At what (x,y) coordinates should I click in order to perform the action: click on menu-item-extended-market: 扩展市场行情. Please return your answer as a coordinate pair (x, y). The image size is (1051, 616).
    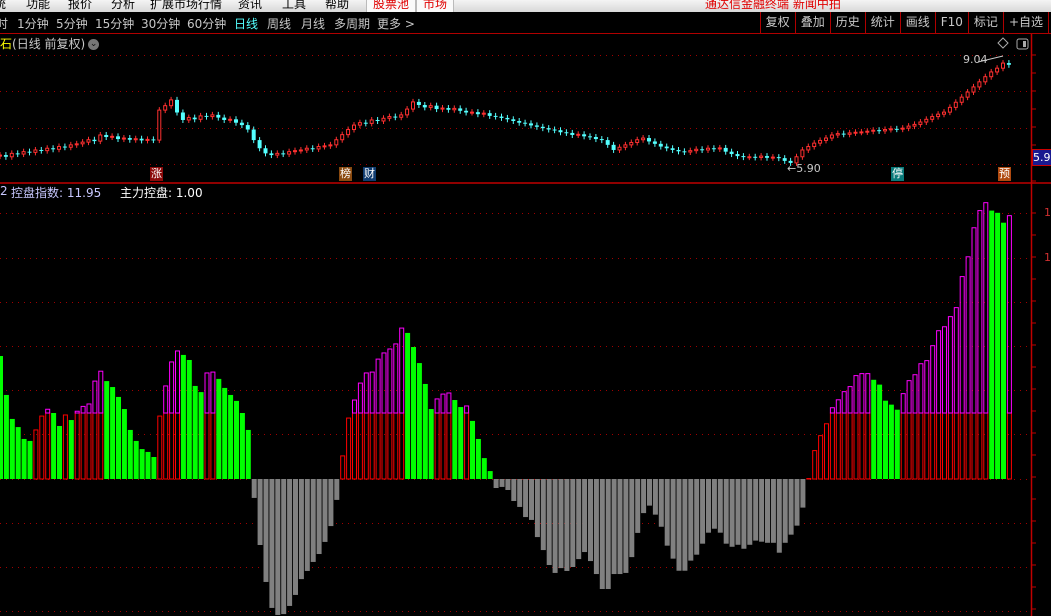
    Looking at the image, I should click on (186, 5).